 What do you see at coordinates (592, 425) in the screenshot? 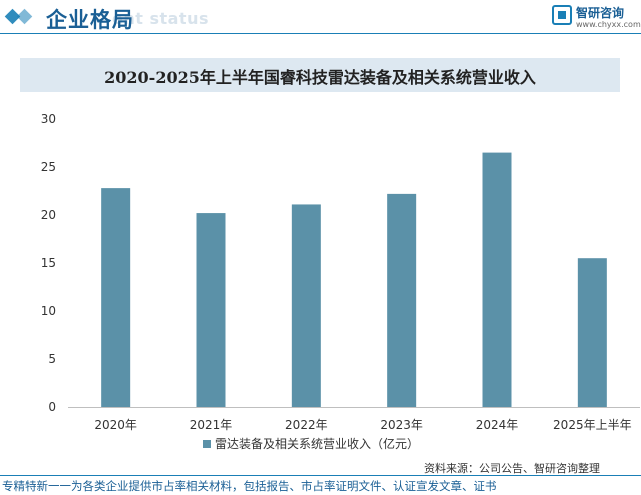
I see `x-tick-label: 2025年上半年` at bounding box center [592, 425].